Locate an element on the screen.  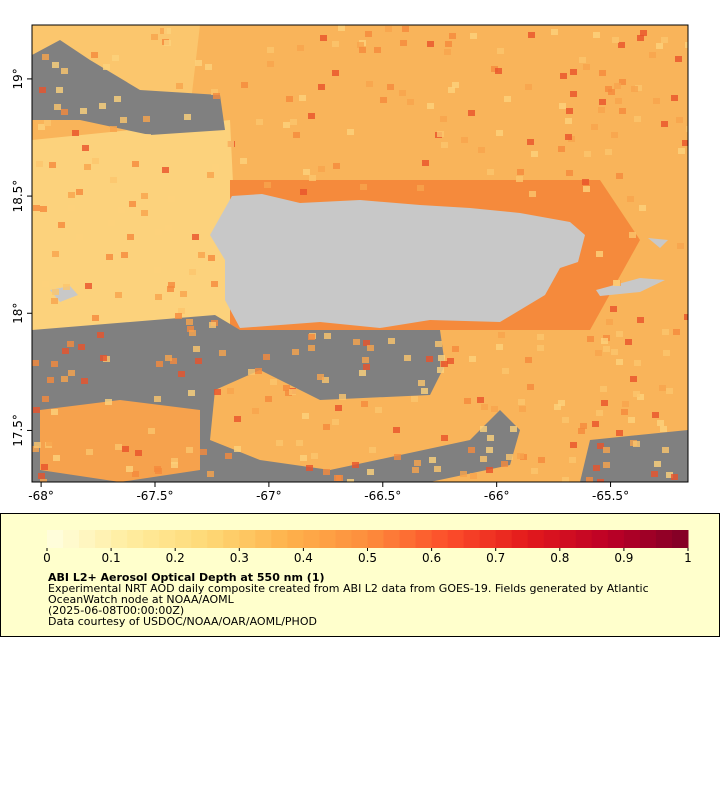
colorbar-tick-label: 0.2 is located at coordinates (175, 558).